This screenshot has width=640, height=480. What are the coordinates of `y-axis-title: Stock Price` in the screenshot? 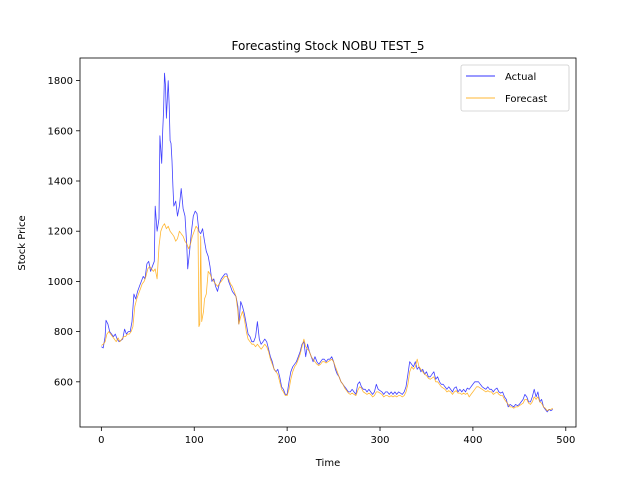 It's located at (22, 242).